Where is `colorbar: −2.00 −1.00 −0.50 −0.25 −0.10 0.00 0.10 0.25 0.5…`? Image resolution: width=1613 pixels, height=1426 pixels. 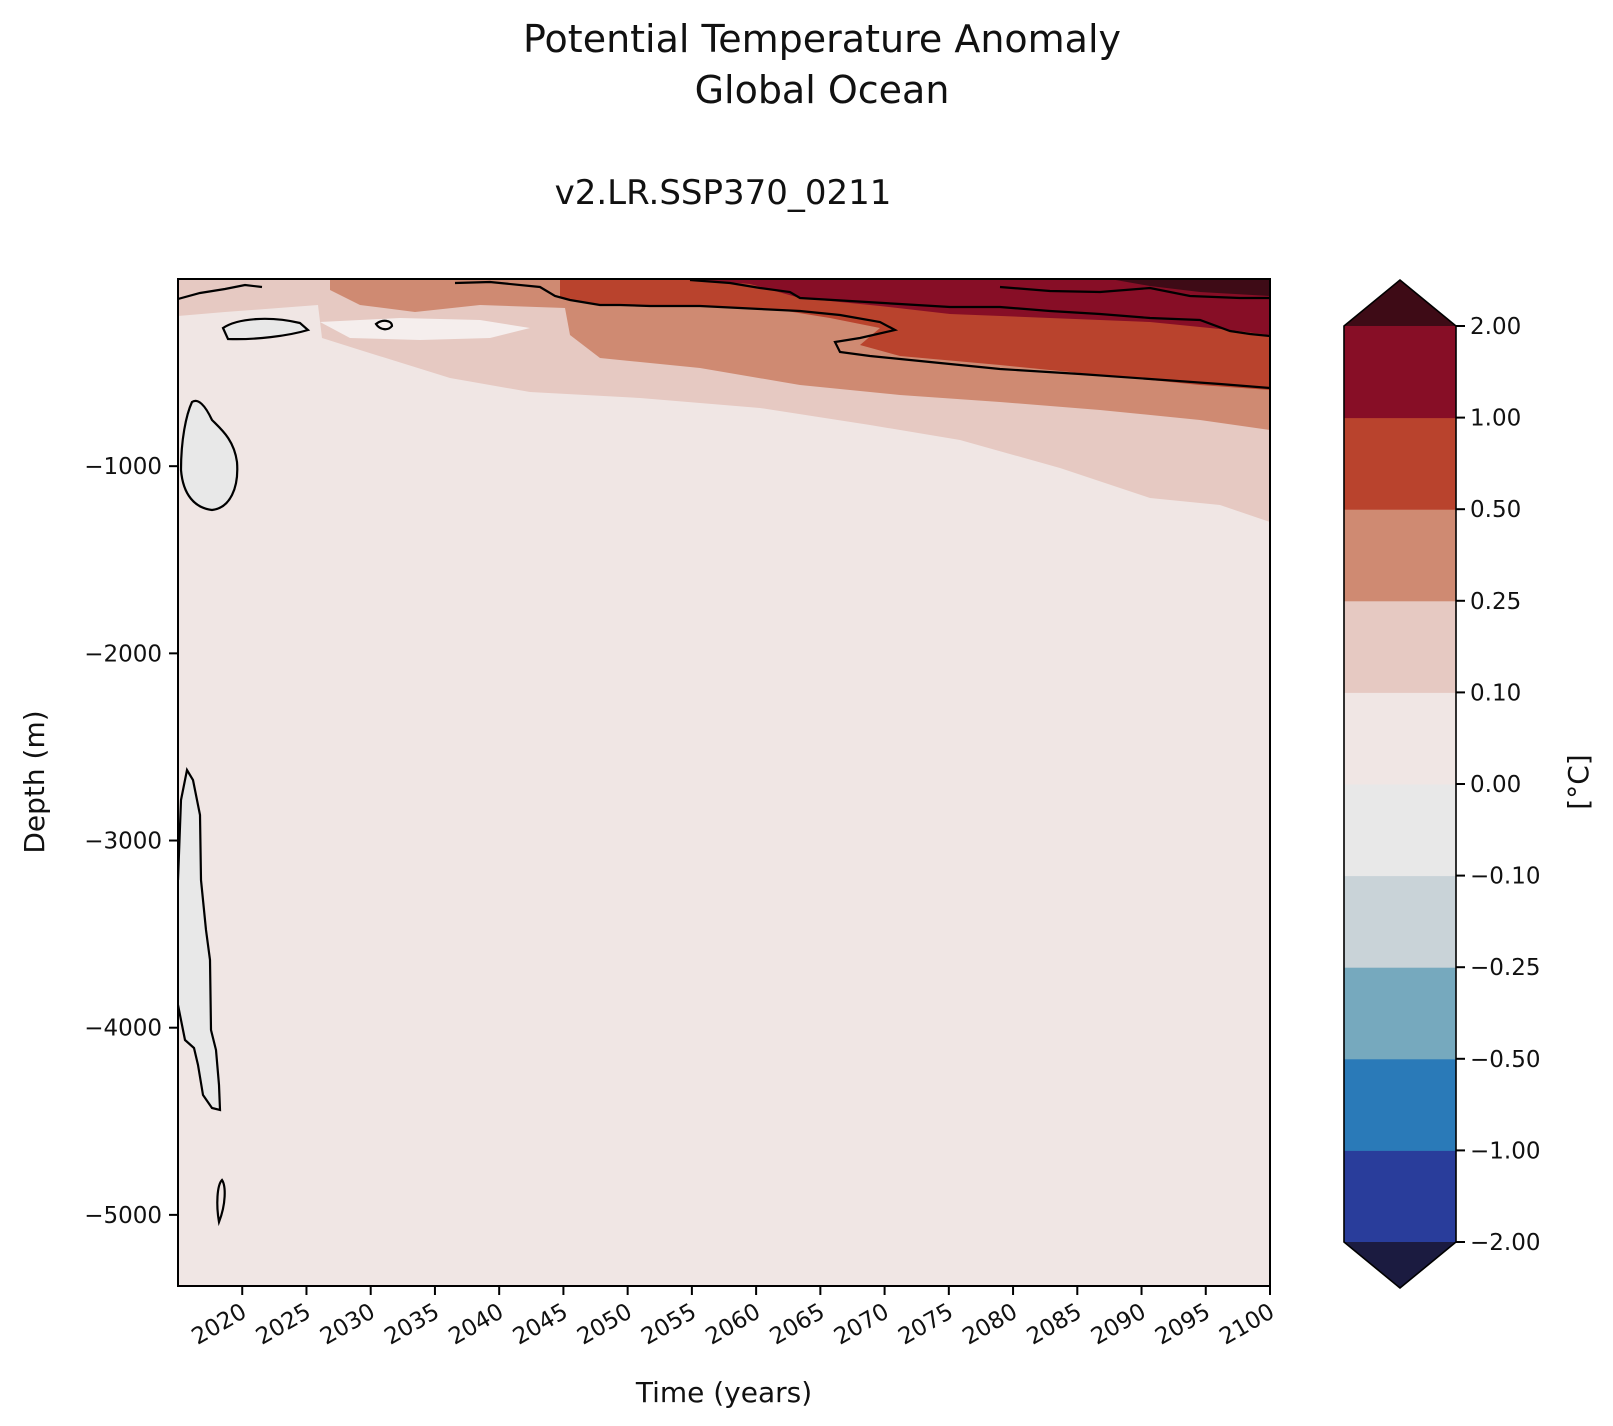 colorbar: −2.00 −1.00 −0.50 −0.25 −0.10 0.00 0.10 0.25 0.5… is located at coordinates (1441, 784).